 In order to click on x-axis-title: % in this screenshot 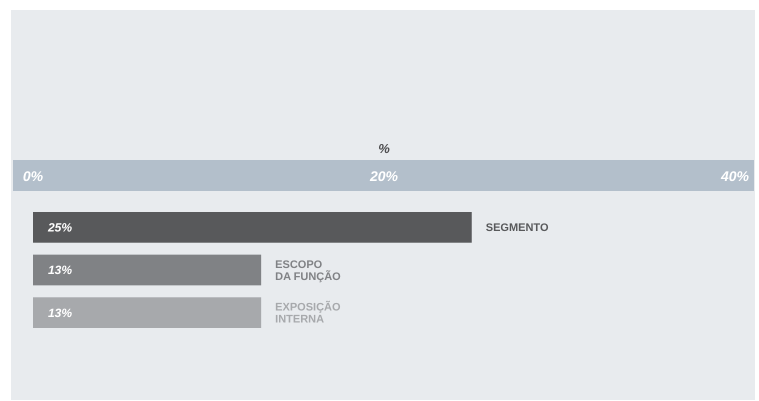, I will do `click(384, 148)`.